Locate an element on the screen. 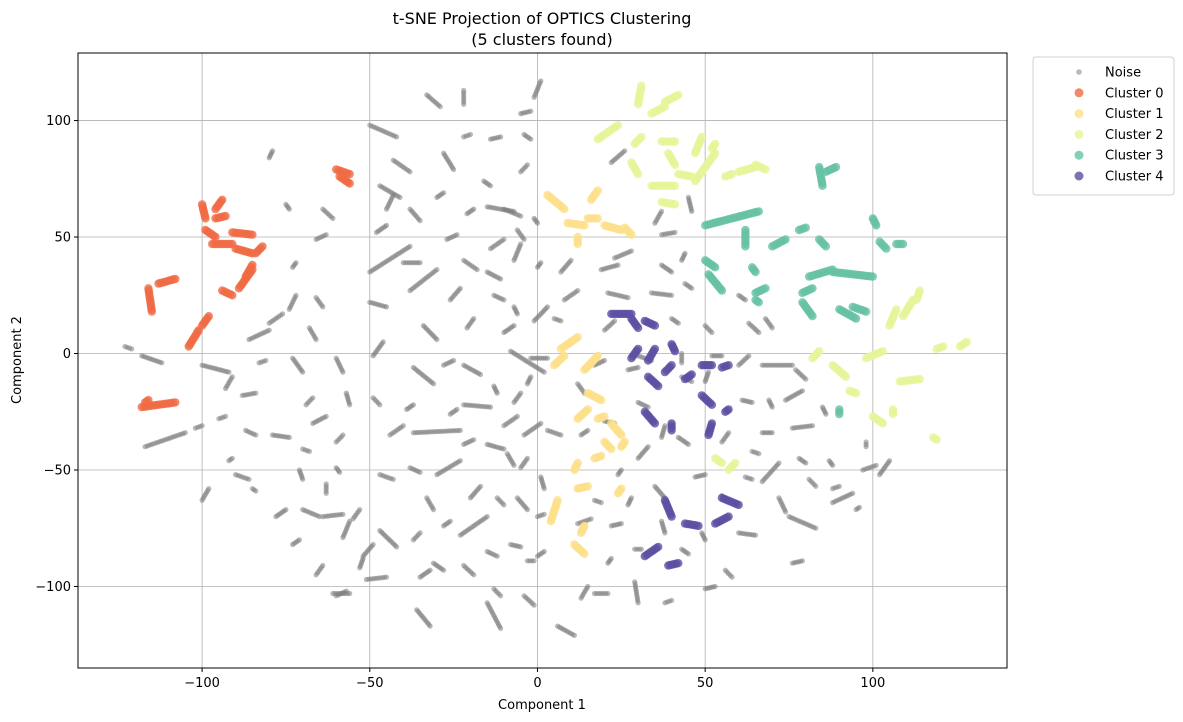  legend-label: Cluster 2 is located at coordinates (1134, 135).